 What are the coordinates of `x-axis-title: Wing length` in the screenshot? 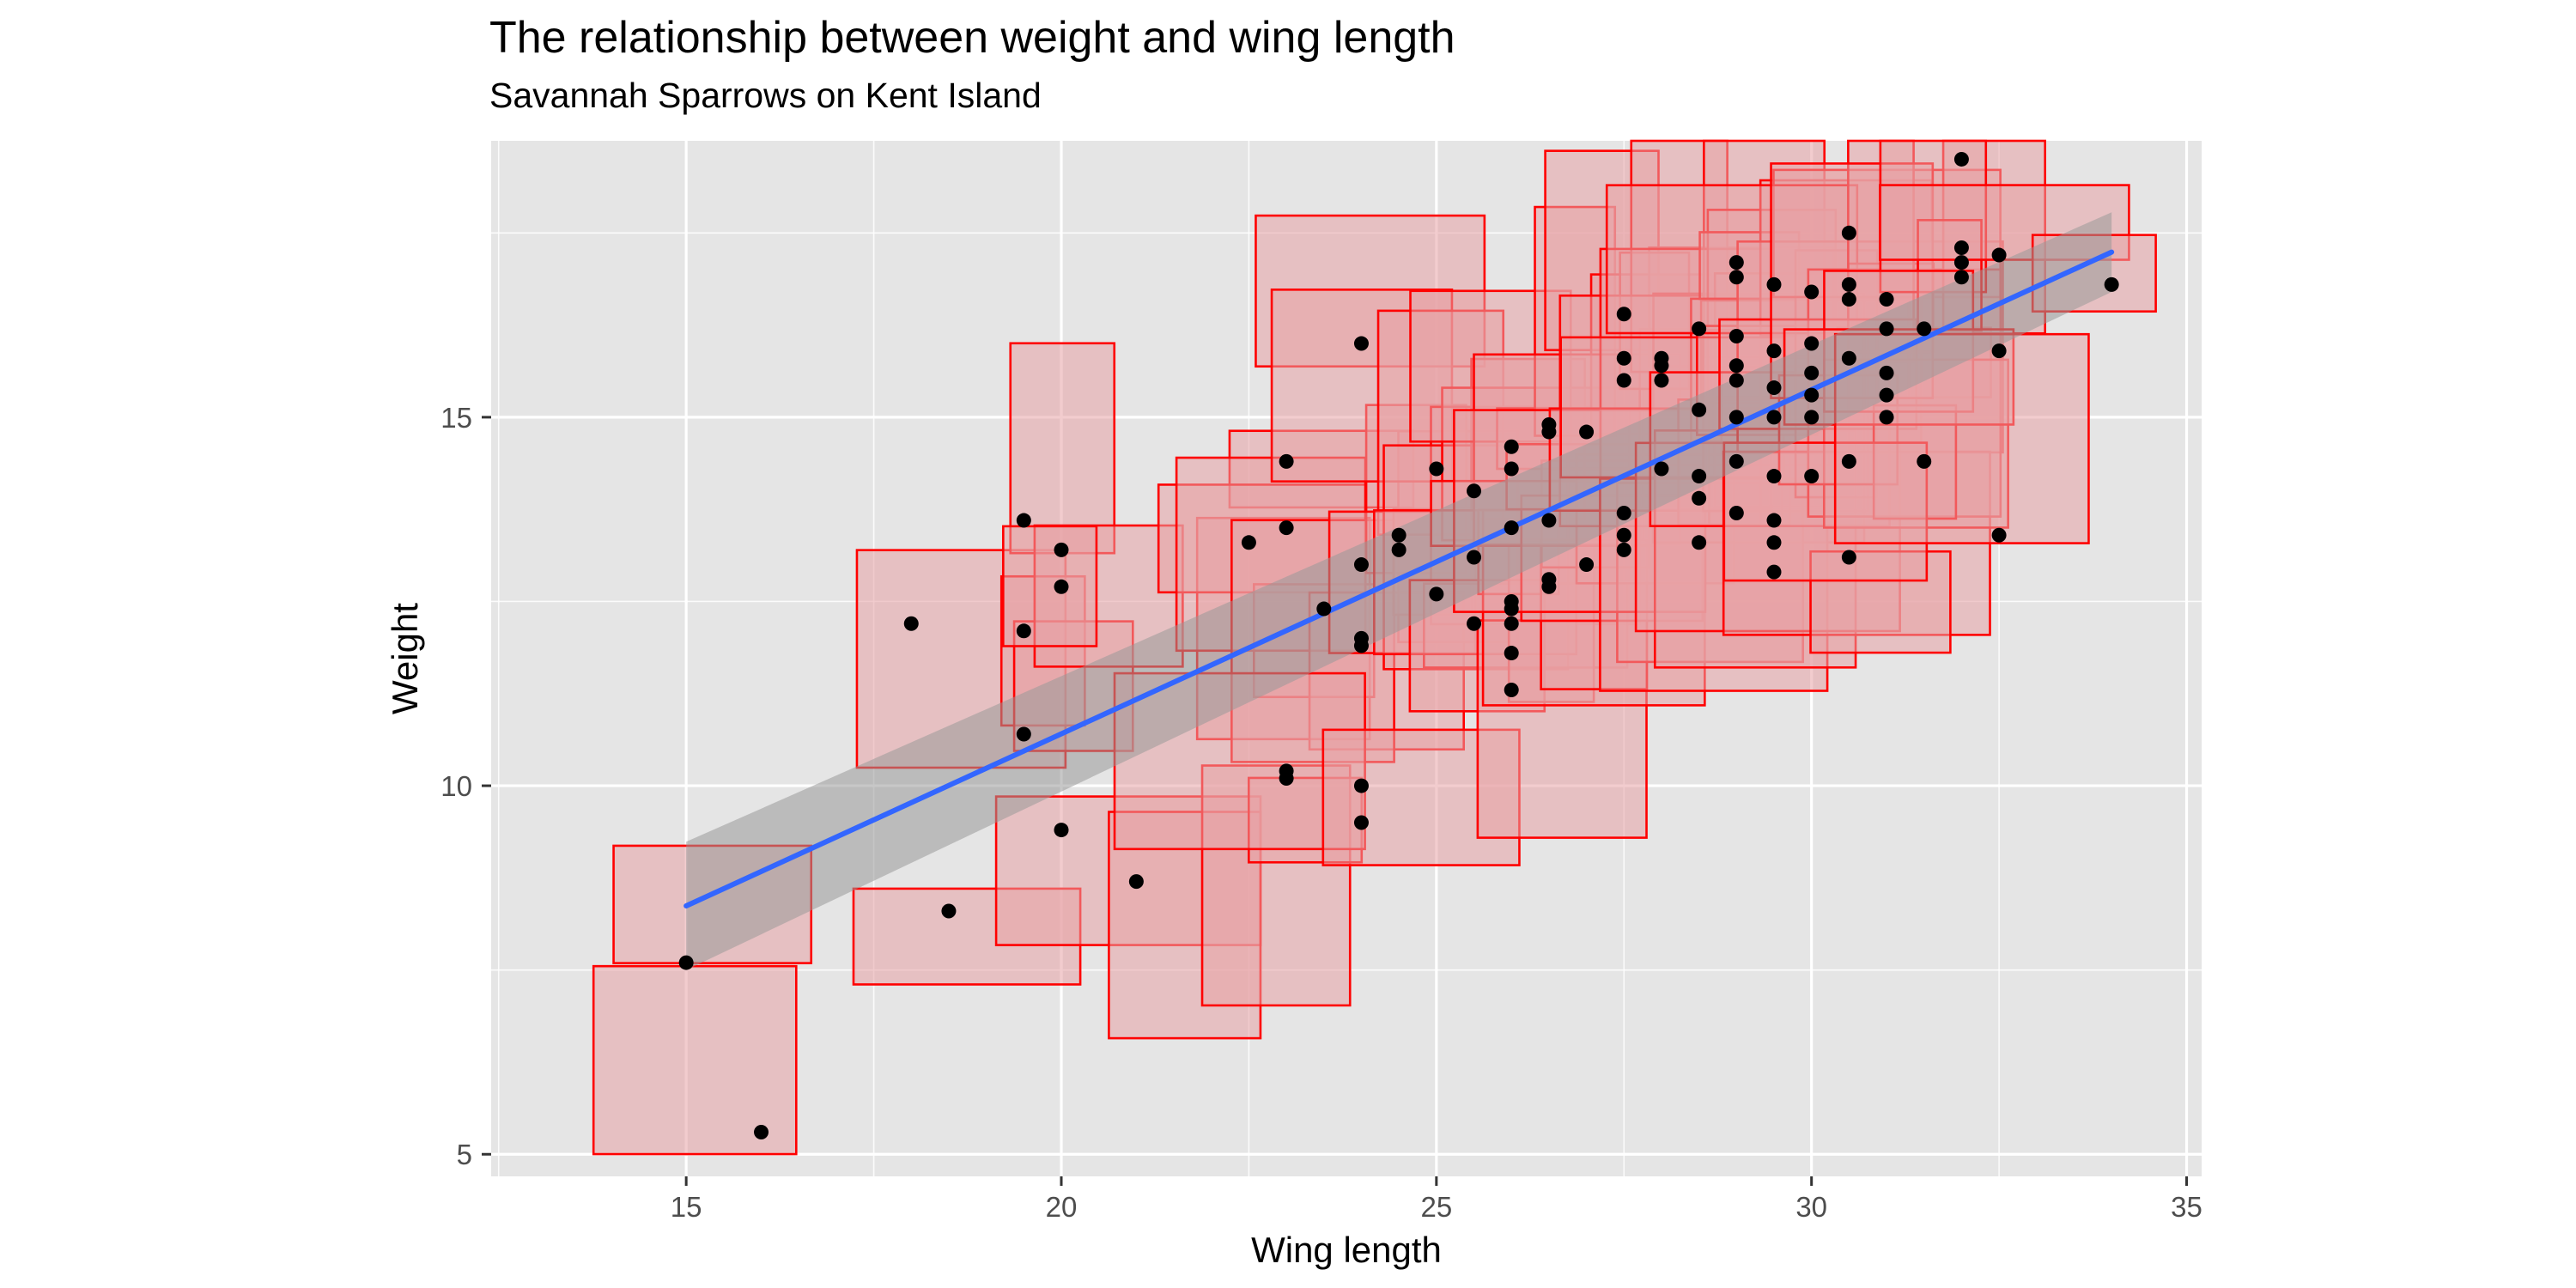 It's located at (1346, 1250).